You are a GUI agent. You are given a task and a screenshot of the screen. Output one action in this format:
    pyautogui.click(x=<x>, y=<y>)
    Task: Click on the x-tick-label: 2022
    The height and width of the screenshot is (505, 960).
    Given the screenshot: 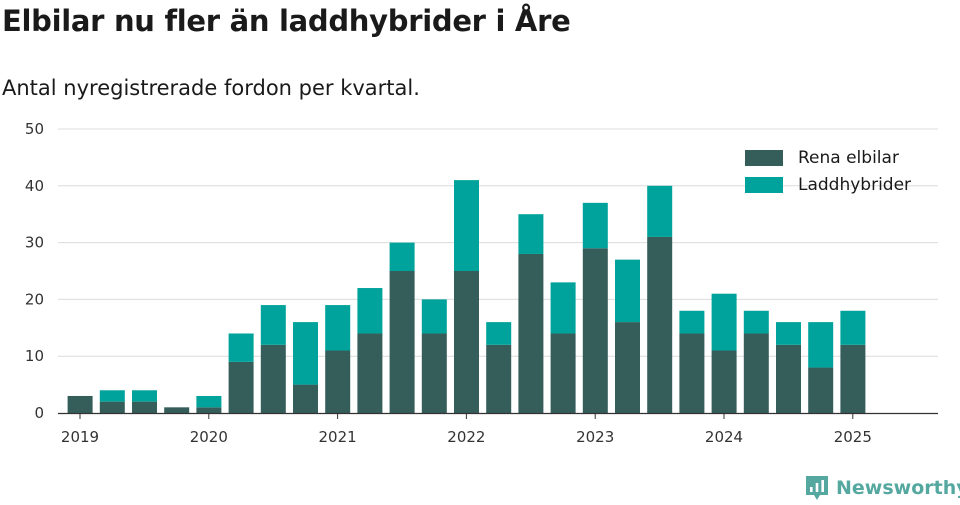 What is the action you would take?
    pyautogui.click(x=466, y=437)
    